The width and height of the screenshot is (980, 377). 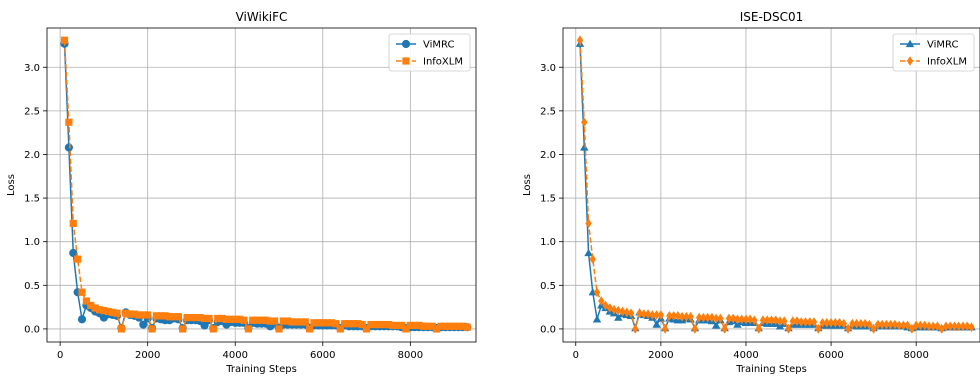 I want to click on legend-label-vimrc: ViMRC, so click(x=438, y=45).